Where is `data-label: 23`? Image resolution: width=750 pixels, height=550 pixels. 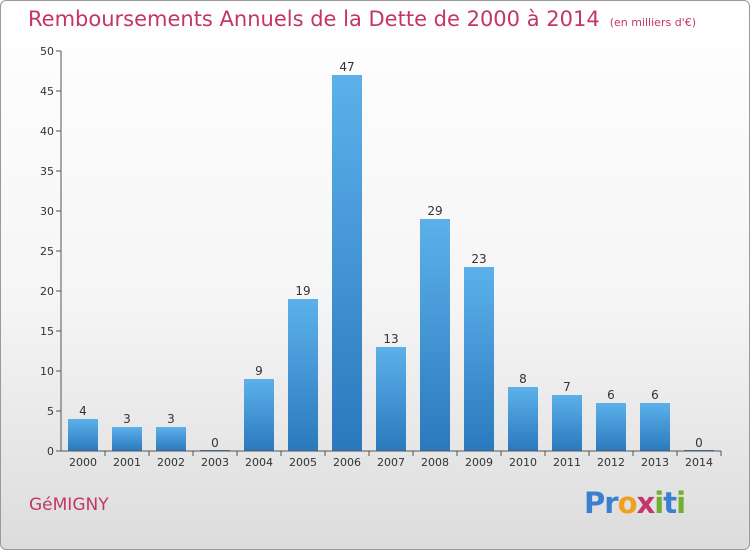
data-label: 23 is located at coordinates (478, 259).